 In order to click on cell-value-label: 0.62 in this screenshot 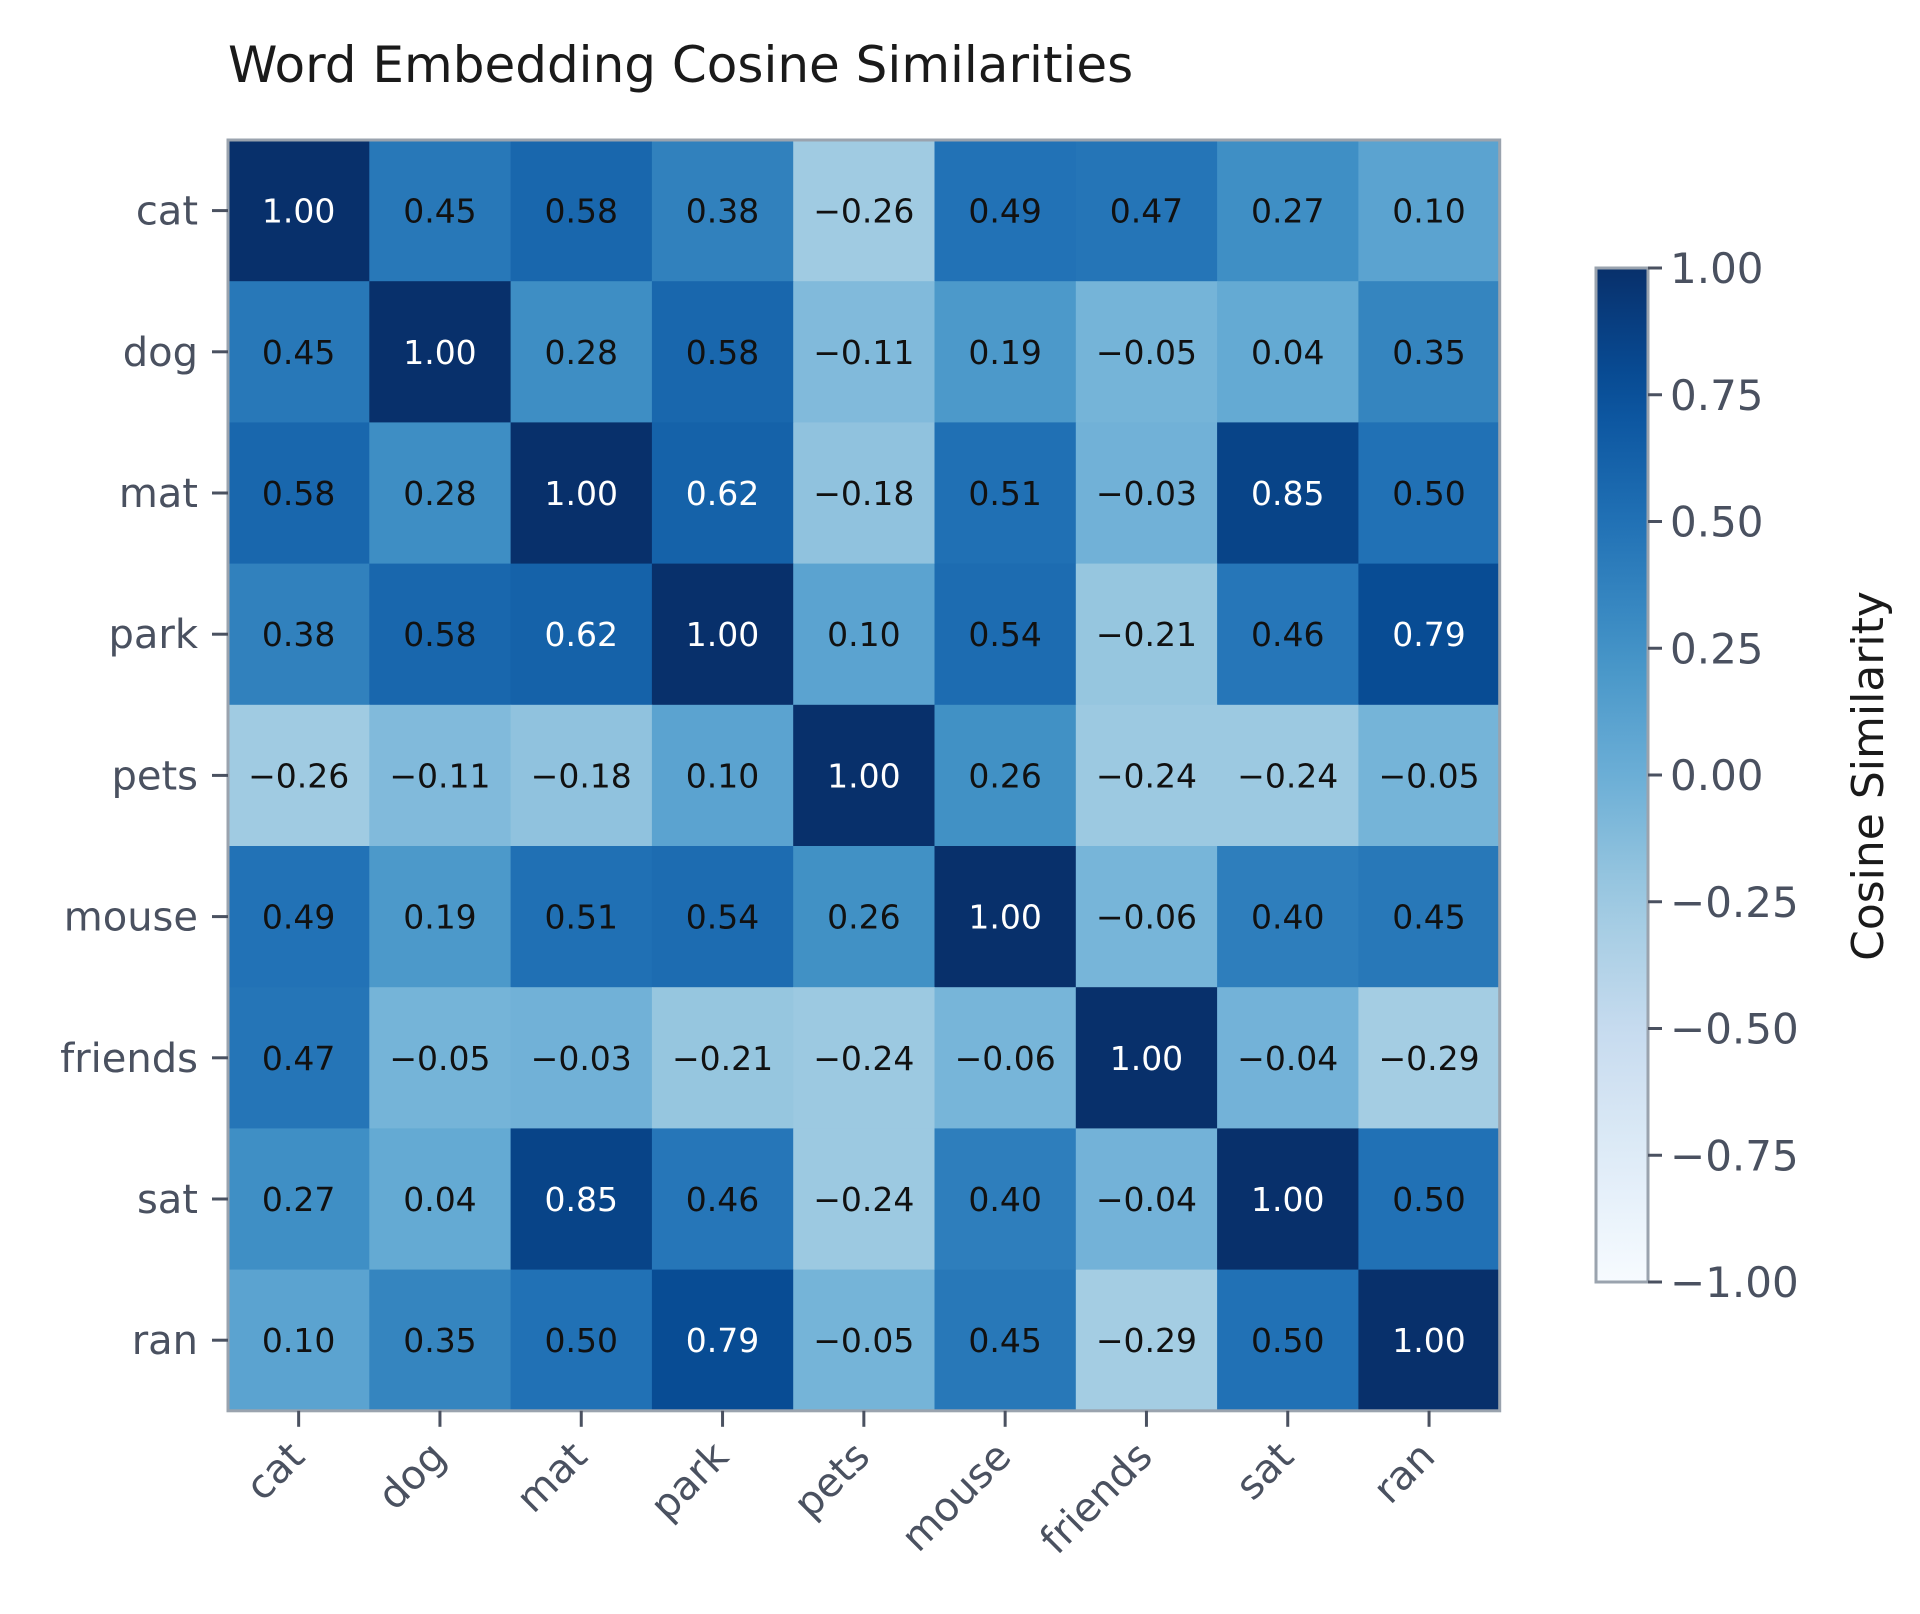, I will do `click(722, 493)`.